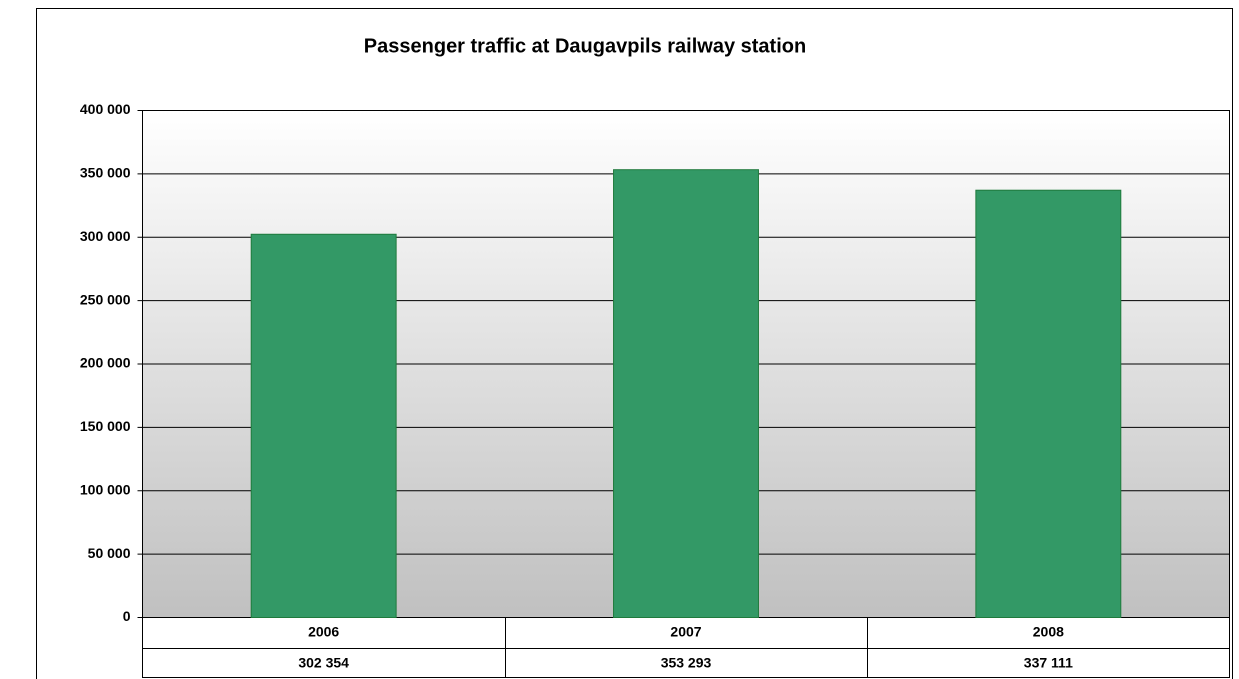 The height and width of the screenshot is (679, 1239). What do you see at coordinates (1048, 663) in the screenshot?
I see `value-label: 337 111` at bounding box center [1048, 663].